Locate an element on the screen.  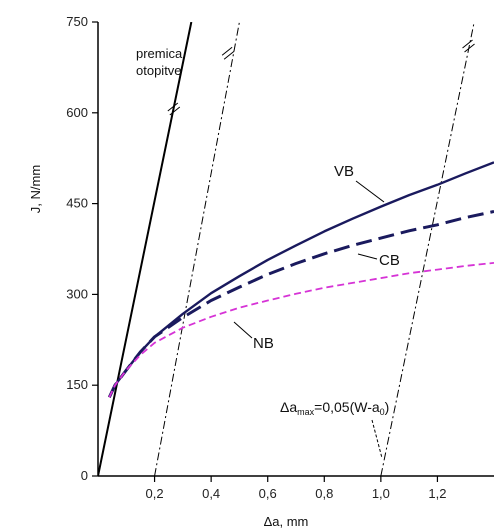
y-tick-label: 0 is located at coordinates (84, 475).